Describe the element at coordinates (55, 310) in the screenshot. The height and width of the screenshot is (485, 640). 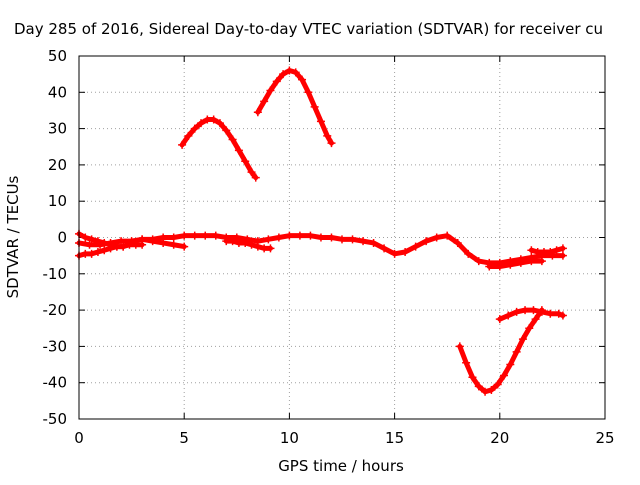
I see `y-tick-label: -20` at that location.